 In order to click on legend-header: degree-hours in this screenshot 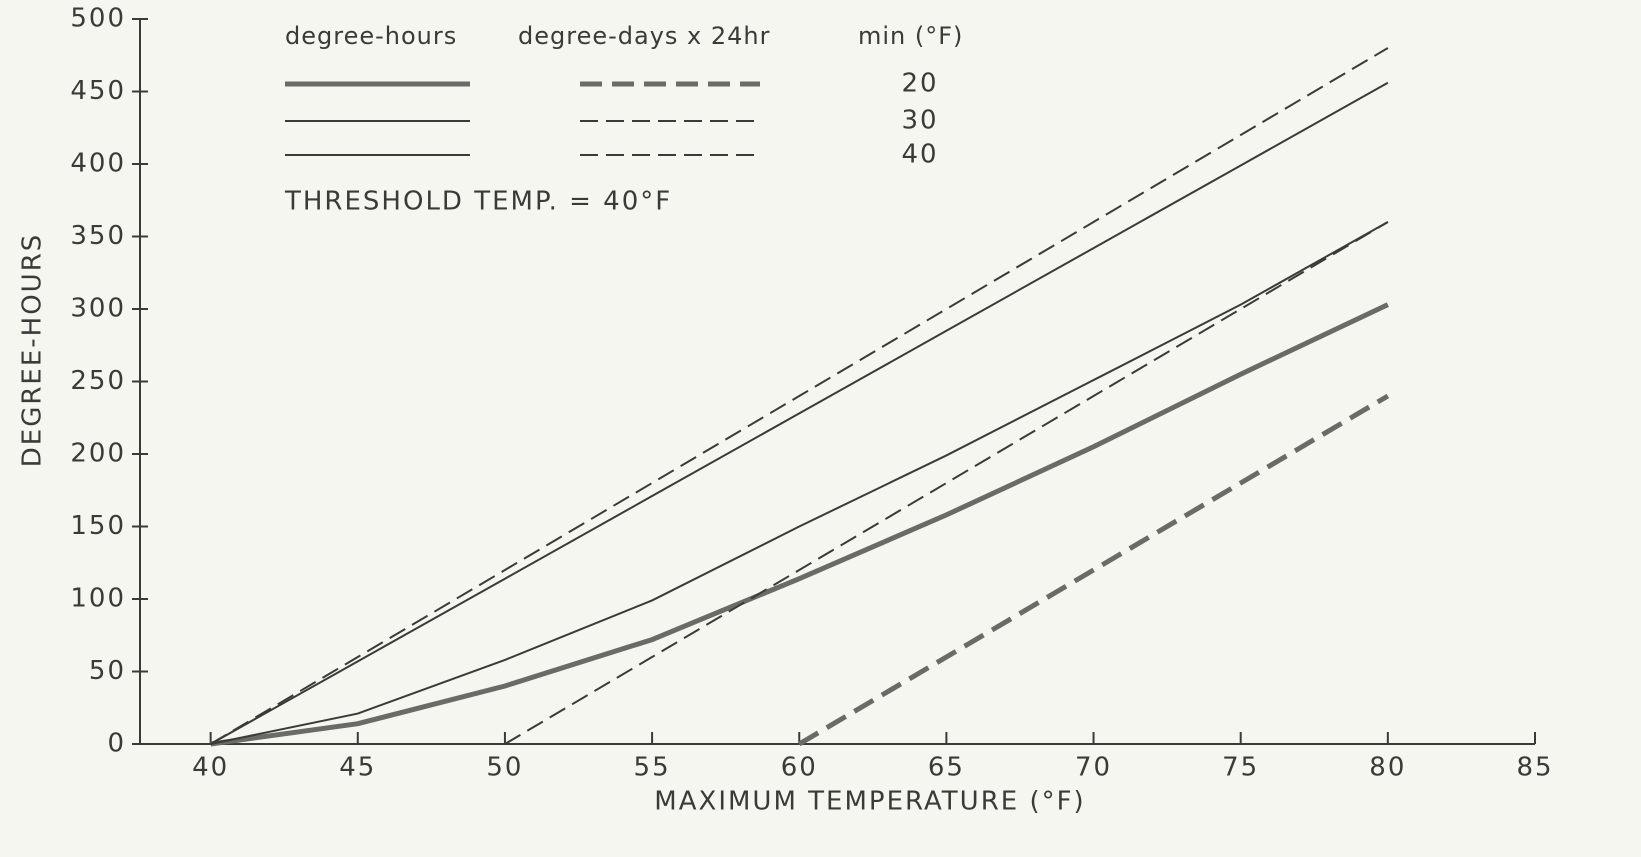, I will do `click(371, 36)`.